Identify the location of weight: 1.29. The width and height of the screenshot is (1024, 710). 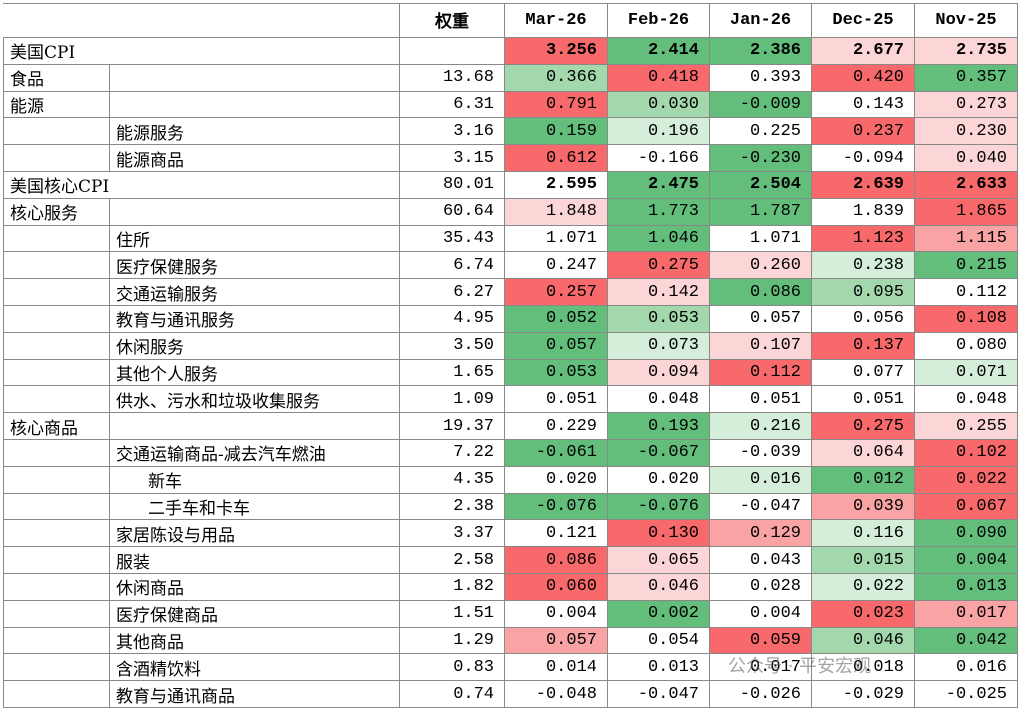
(452, 641).